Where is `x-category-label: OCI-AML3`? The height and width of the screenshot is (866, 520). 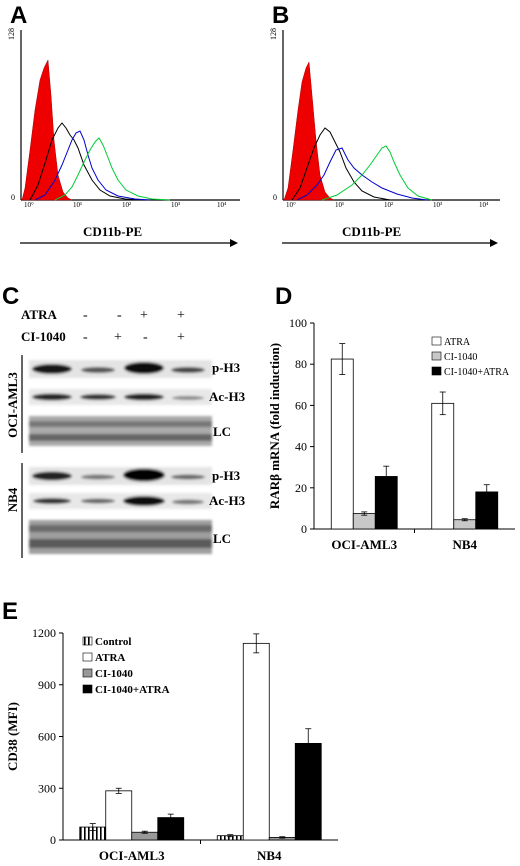 x-category-label: OCI-AML3 is located at coordinates (132, 855).